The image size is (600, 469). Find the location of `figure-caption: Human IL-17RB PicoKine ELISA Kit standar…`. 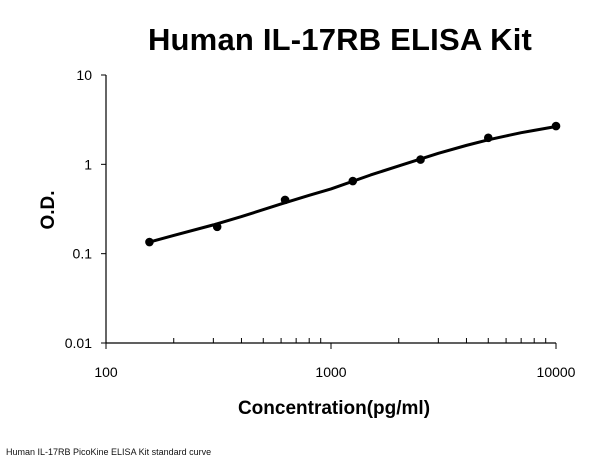

figure-caption: Human IL-17RB PicoKine ELISA Kit standar… is located at coordinates (109, 452).